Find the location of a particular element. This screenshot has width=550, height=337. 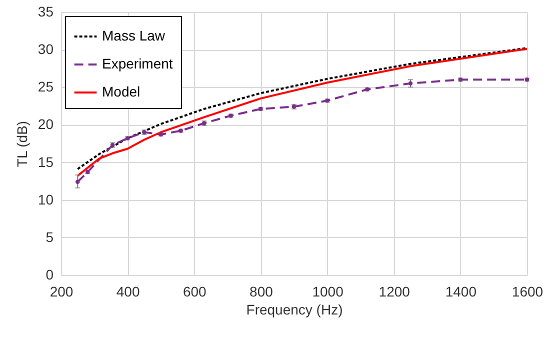

x-tick-label: 1400 is located at coordinates (461, 292).